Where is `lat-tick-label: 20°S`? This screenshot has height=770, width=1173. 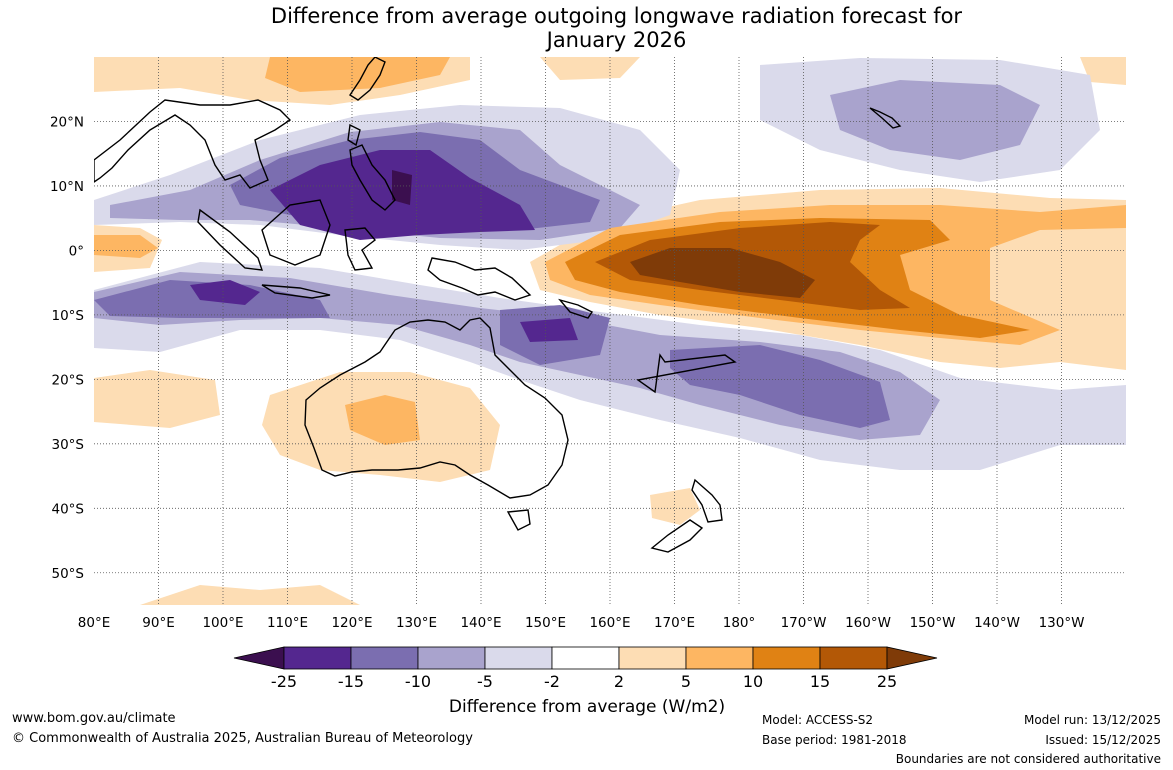
lat-tick-label: 20°S is located at coordinates (68, 380).